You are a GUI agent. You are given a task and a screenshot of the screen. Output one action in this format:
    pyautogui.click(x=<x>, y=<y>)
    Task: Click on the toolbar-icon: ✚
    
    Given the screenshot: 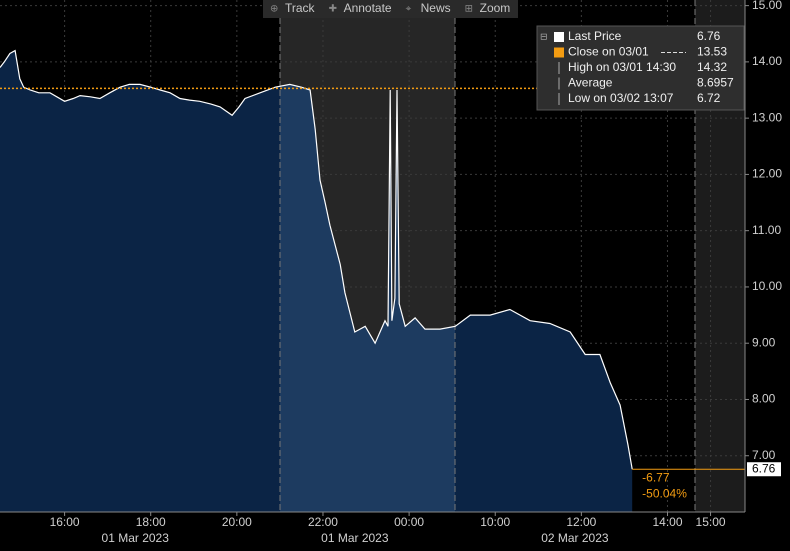 What is the action you would take?
    pyautogui.click(x=333, y=9)
    